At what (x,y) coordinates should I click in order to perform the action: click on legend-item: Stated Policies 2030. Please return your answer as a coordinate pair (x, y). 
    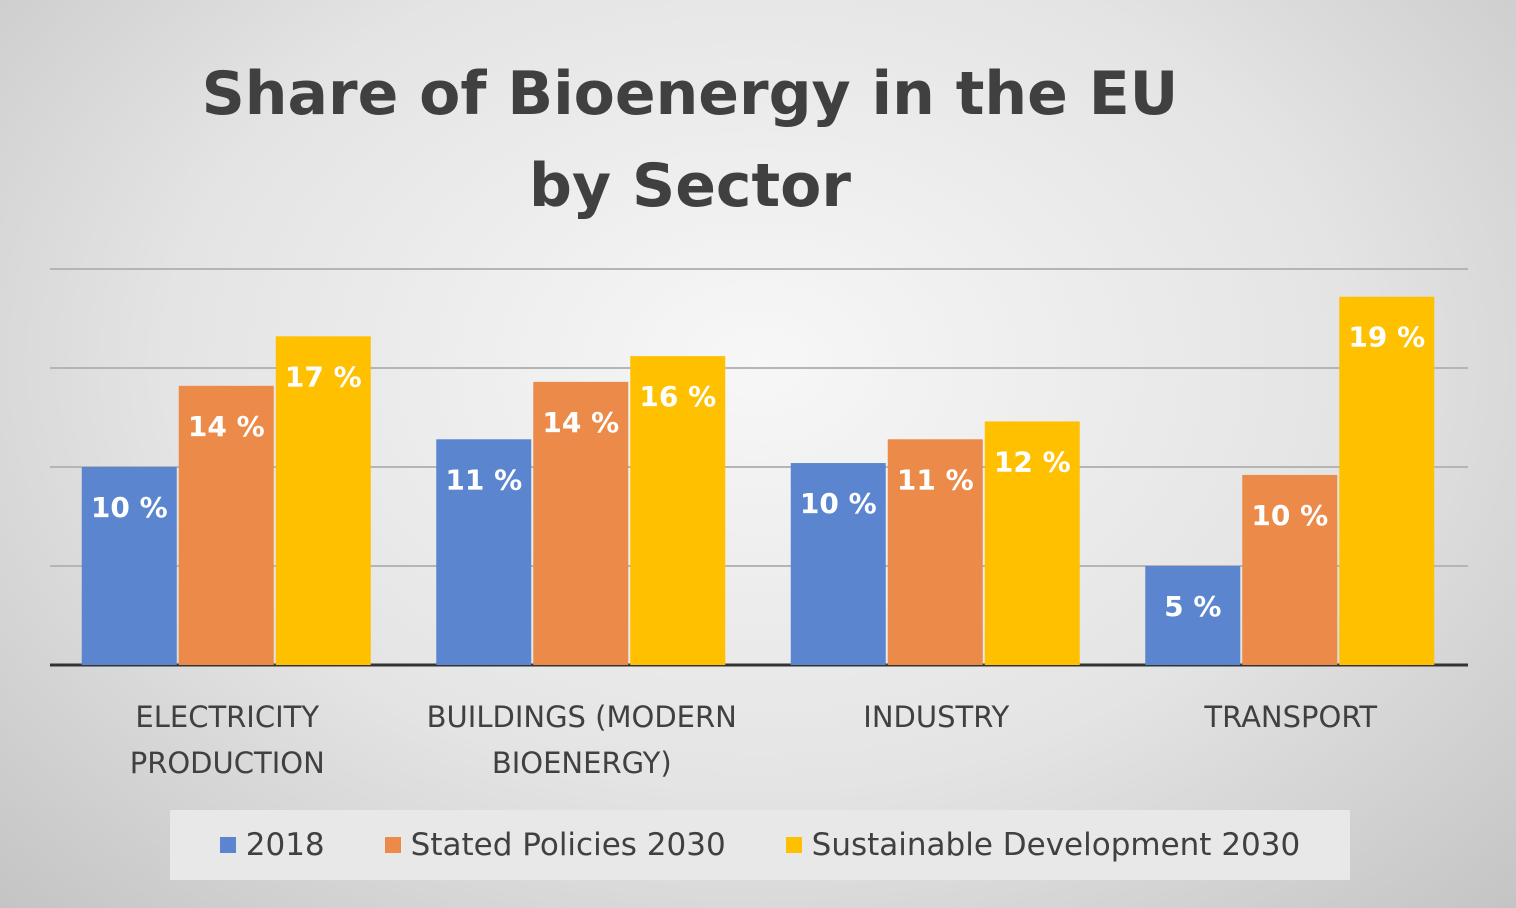
    Looking at the image, I should click on (555, 845).